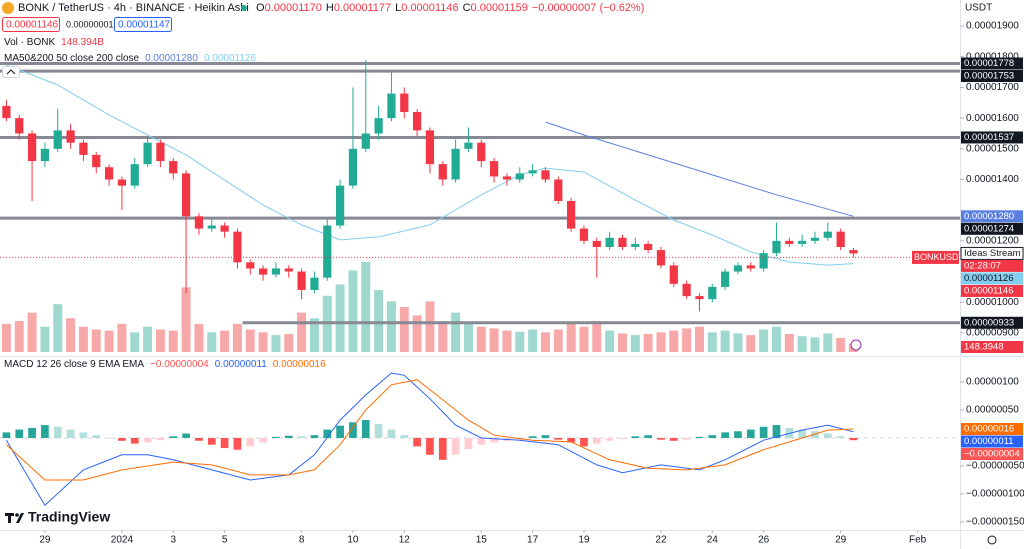 The width and height of the screenshot is (1024, 549). Describe the element at coordinates (302, 540) in the screenshot. I see `x-tick-label: 8` at that location.